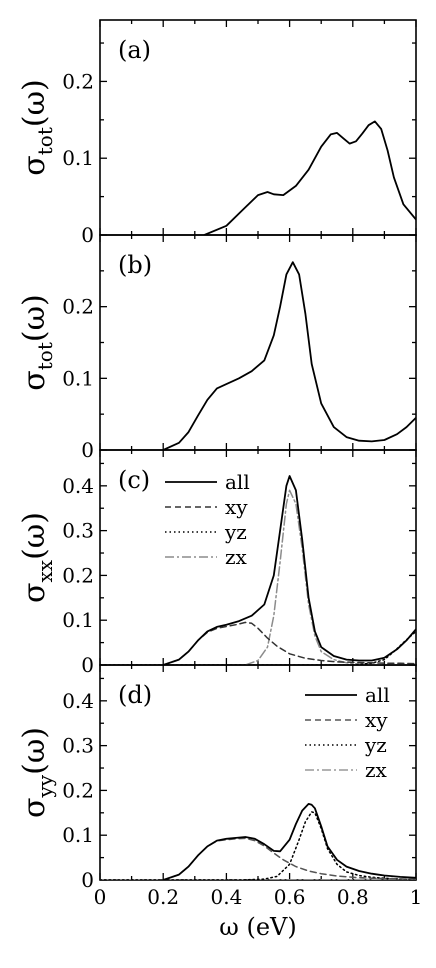  Describe the element at coordinates (163, 897) in the screenshot. I see `x-tick-label: 0.2` at that location.